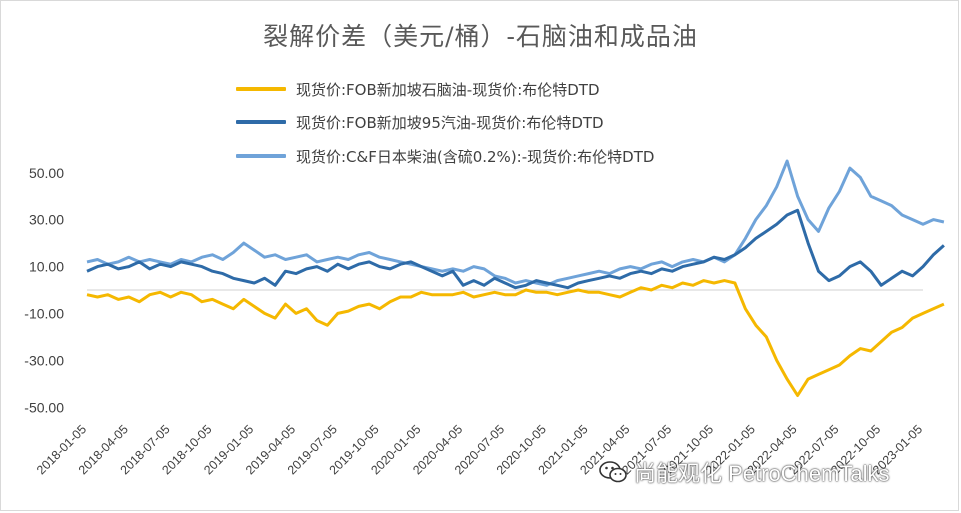  What do you see at coordinates (44, 313) in the screenshot?
I see `y-tick-label: -10.00` at bounding box center [44, 313].